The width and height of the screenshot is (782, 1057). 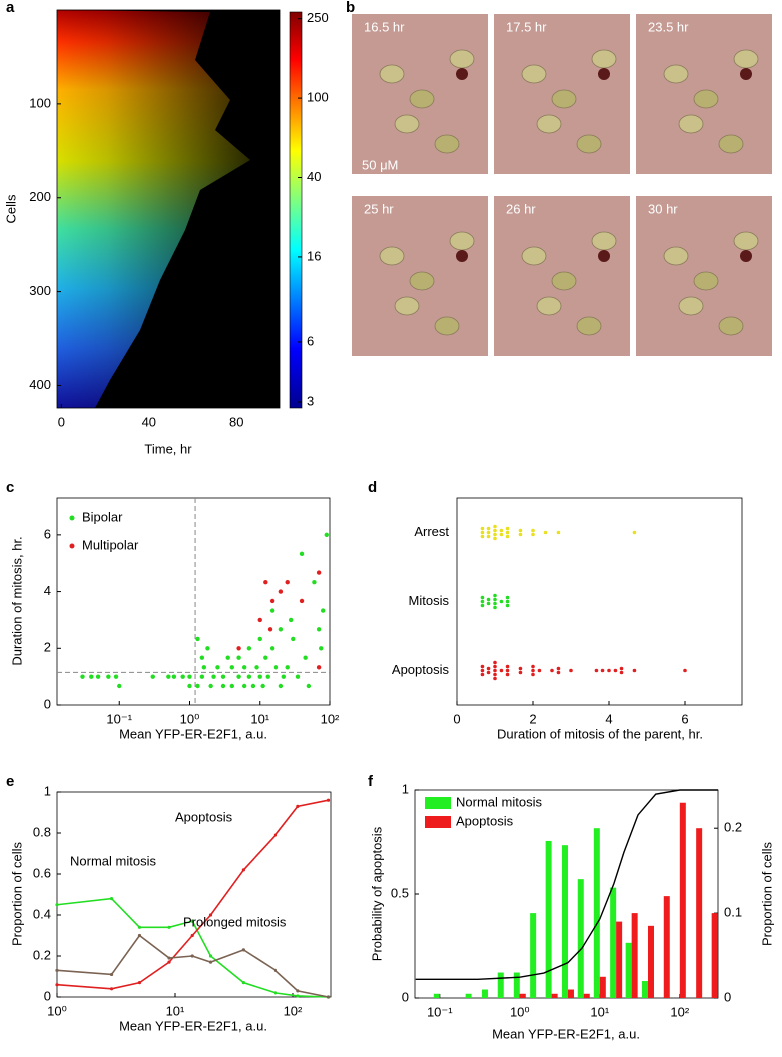 I want to click on x-axis-label: Duration of mitosis of the parent, hr., so click(x=600, y=733).